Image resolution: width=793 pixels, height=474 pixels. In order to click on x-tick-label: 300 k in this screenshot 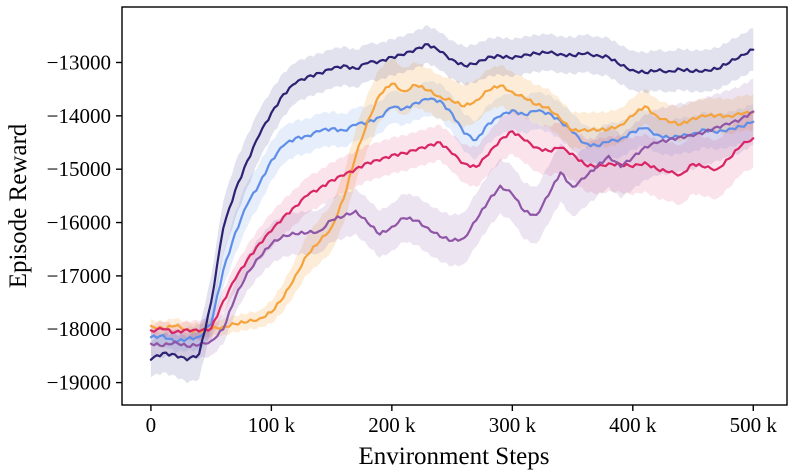, I will do `click(513, 425)`.